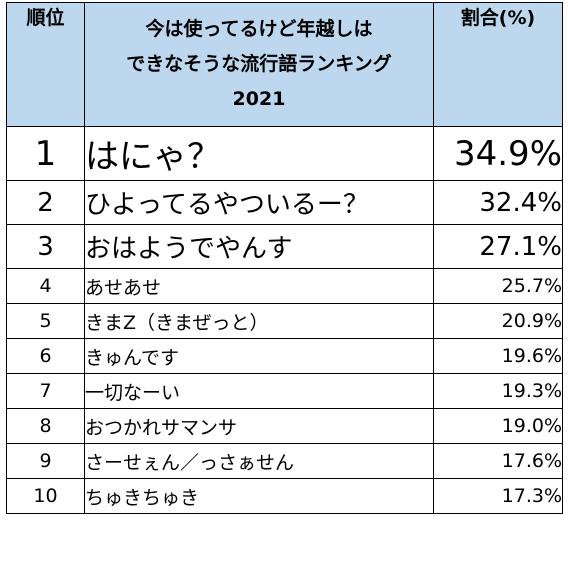 The height and width of the screenshot is (563, 568). What do you see at coordinates (45, 356) in the screenshot?
I see `rank-cell: 6` at bounding box center [45, 356].